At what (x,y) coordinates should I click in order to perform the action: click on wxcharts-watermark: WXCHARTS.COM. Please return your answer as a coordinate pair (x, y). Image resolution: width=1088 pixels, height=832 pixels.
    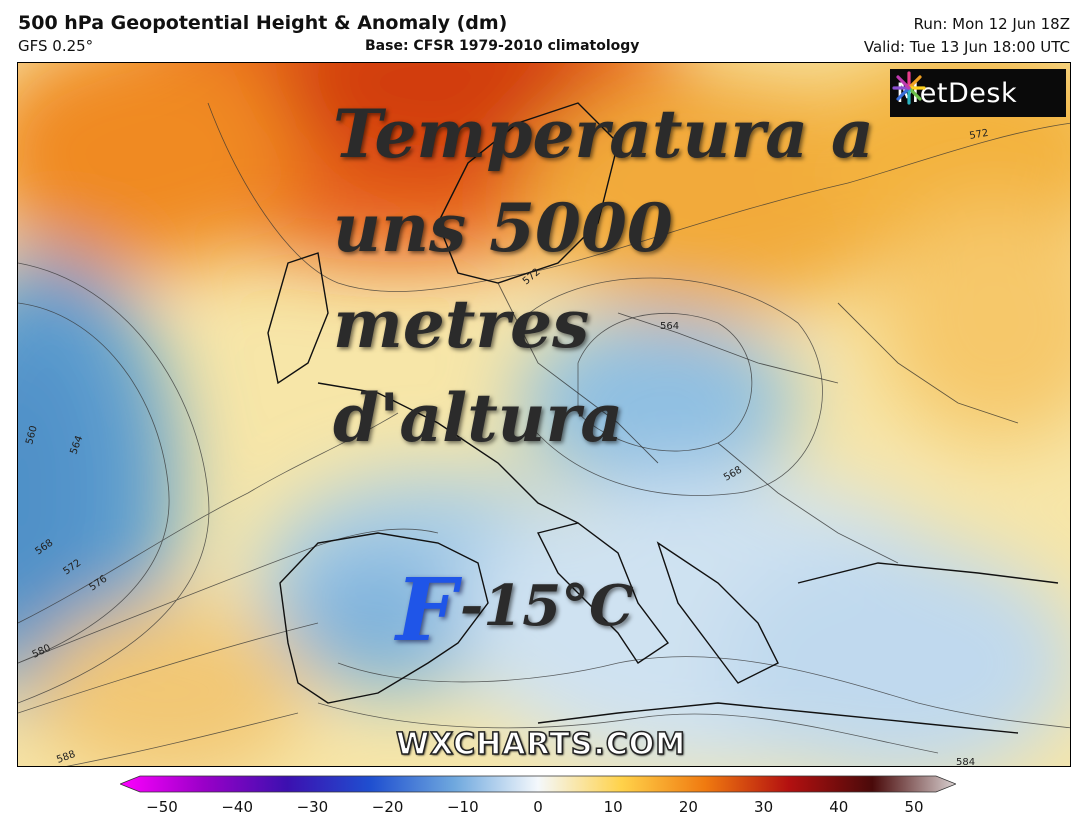
    Looking at the image, I should click on (541, 744).